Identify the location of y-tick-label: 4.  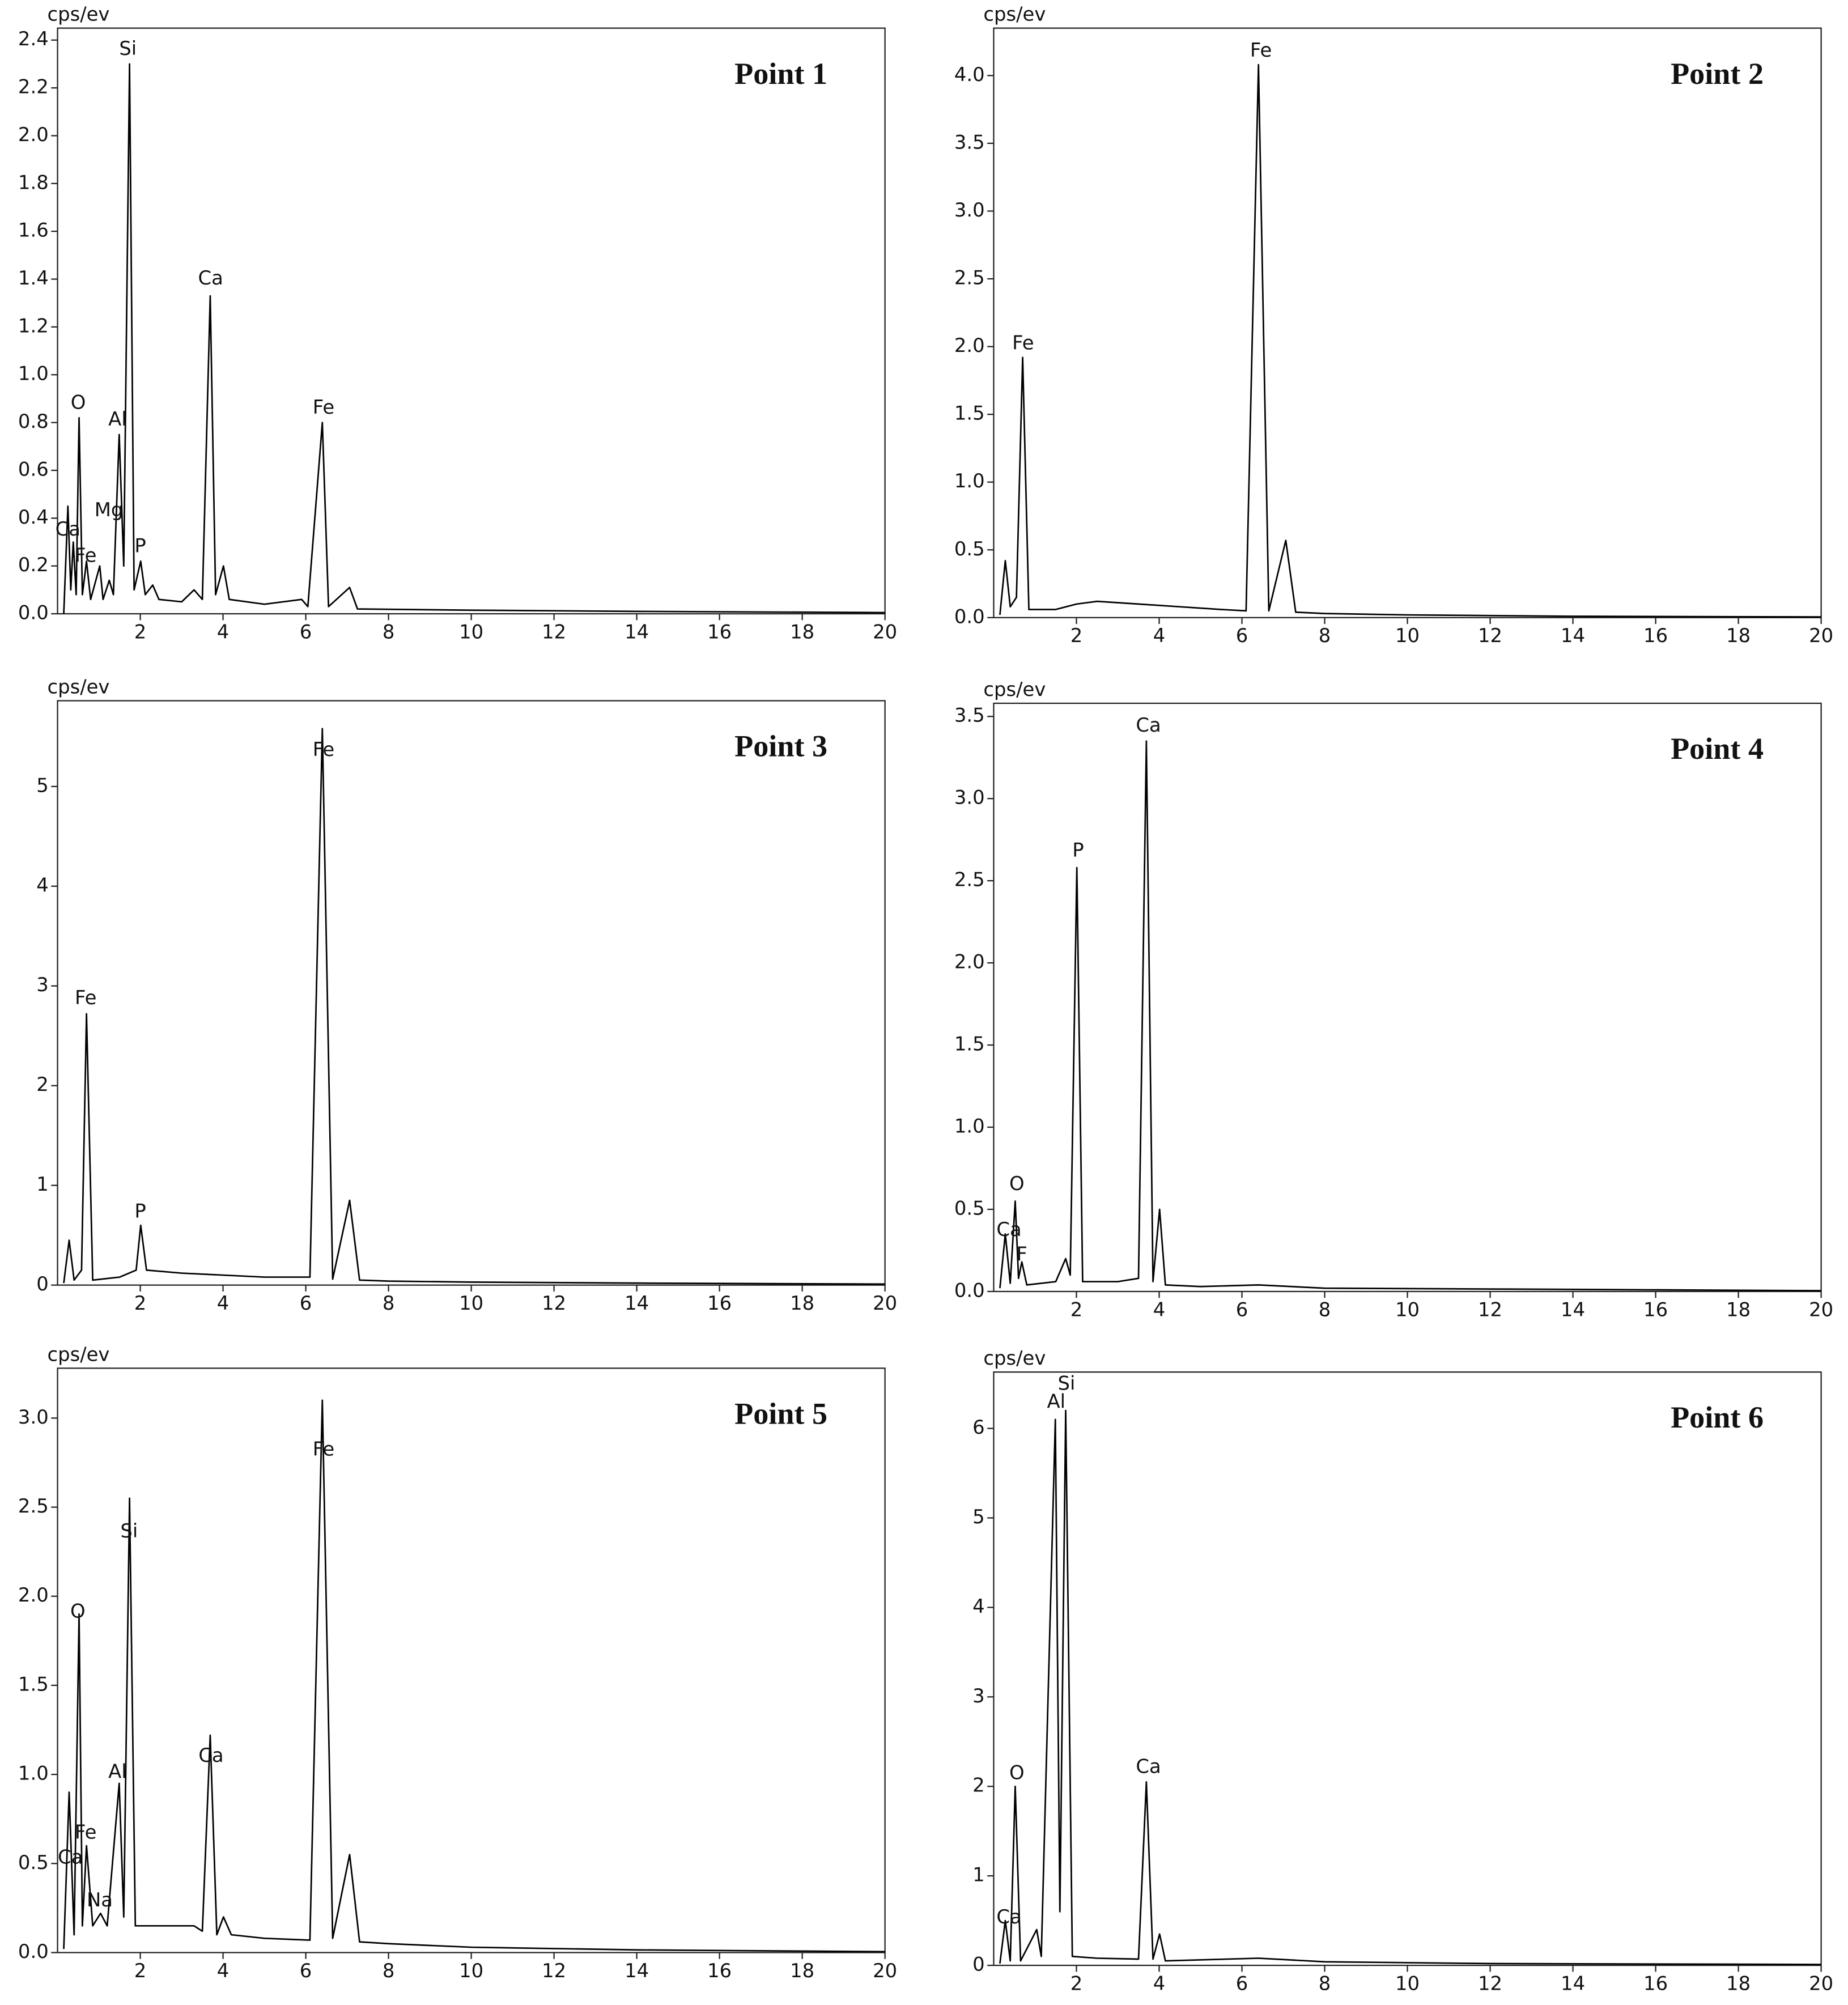
(978, 1606).